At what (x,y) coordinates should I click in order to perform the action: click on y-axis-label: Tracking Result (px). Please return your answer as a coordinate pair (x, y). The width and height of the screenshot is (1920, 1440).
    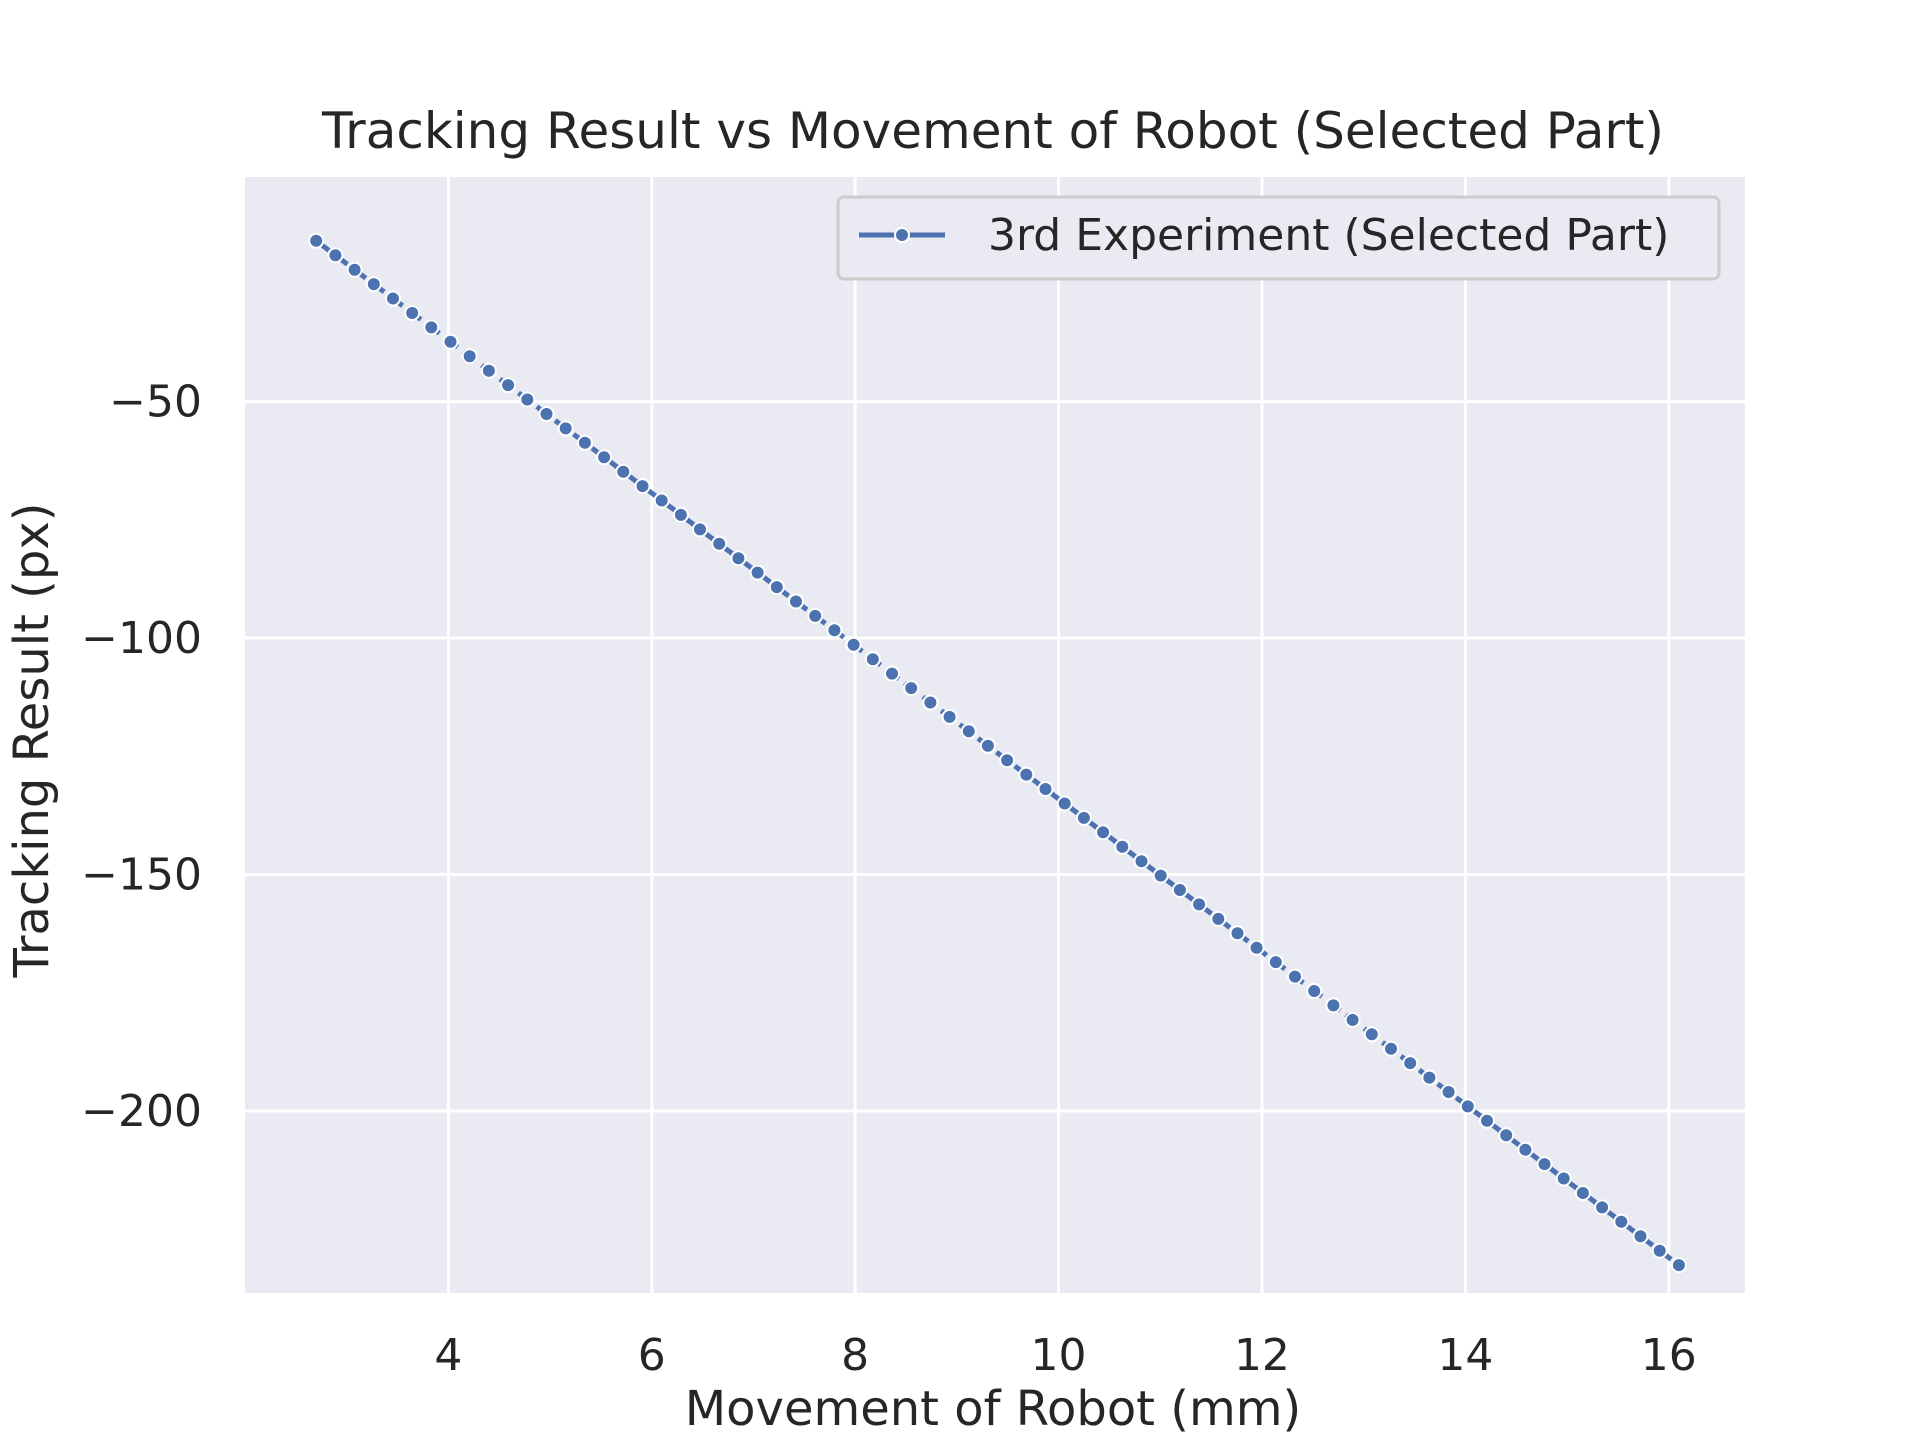
    Looking at the image, I should click on (32, 741).